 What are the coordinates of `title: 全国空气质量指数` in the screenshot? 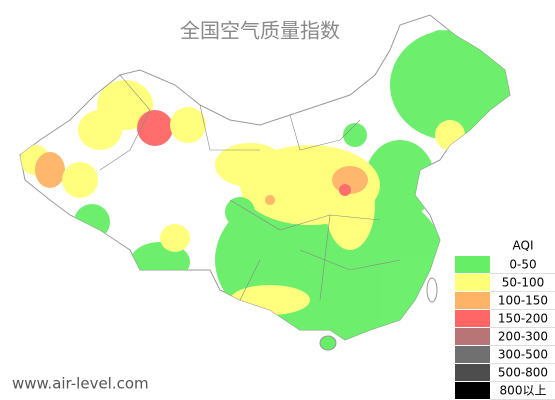 It's located at (260, 31).